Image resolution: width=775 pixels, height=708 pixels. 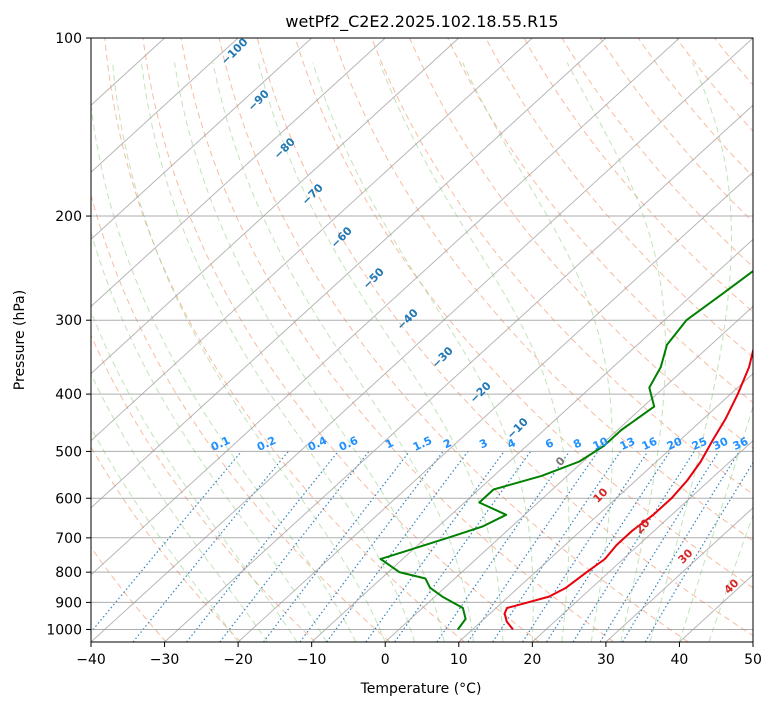 What do you see at coordinates (532, 660) in the screenshot?
I see `x-tick-label: 20` at bounding box center [532, 660].